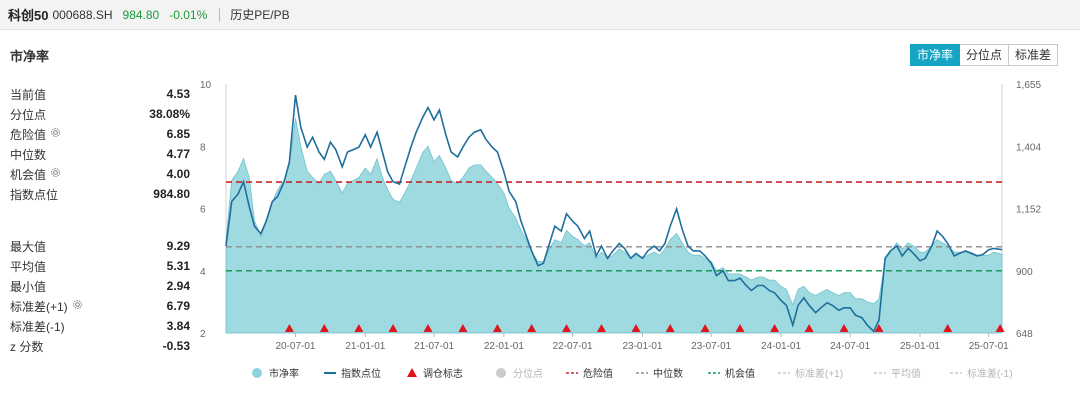 Image resolution: width=1080 pixels, height=408 pixels. Describe the element at coordinates (1028, 147) in the screenshot. I see `y2-tick-label: 1,404` at that location.